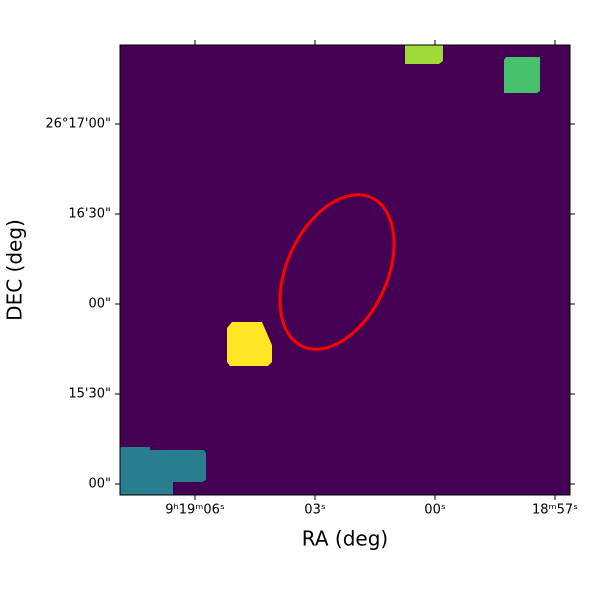 The width and height of the screenshot is (600, 600). I want to click on x-tick-label: 18ᵐ57ˢ, so click(555, 510).